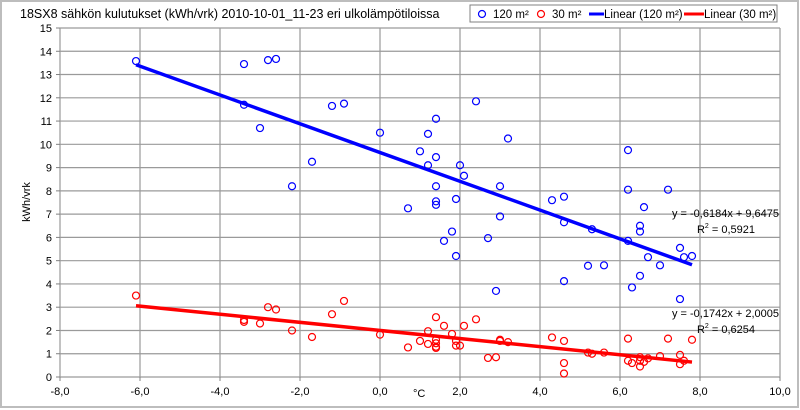  What do you see at coordinates (459, 392) in the screenshot?
I see `x-tick-label: 2,0` at bounding box center [459, 392].